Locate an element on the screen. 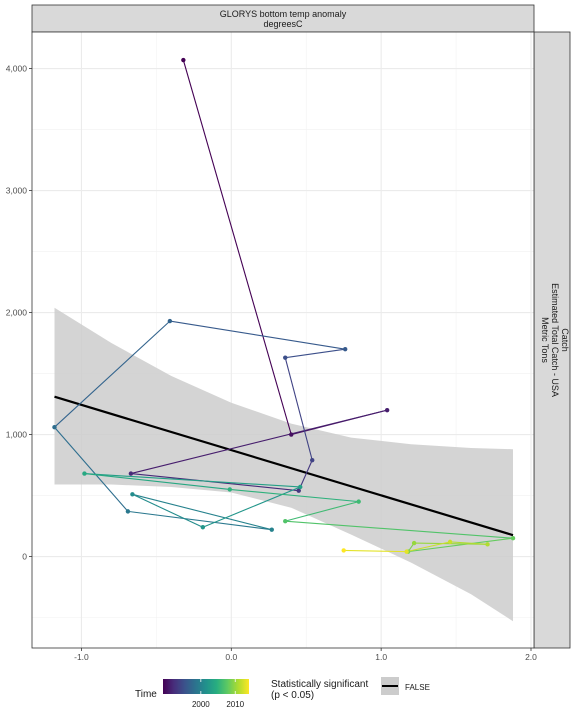 The image size is (576, 720). legend-time-title: Time is located at coordinates (146, 694).